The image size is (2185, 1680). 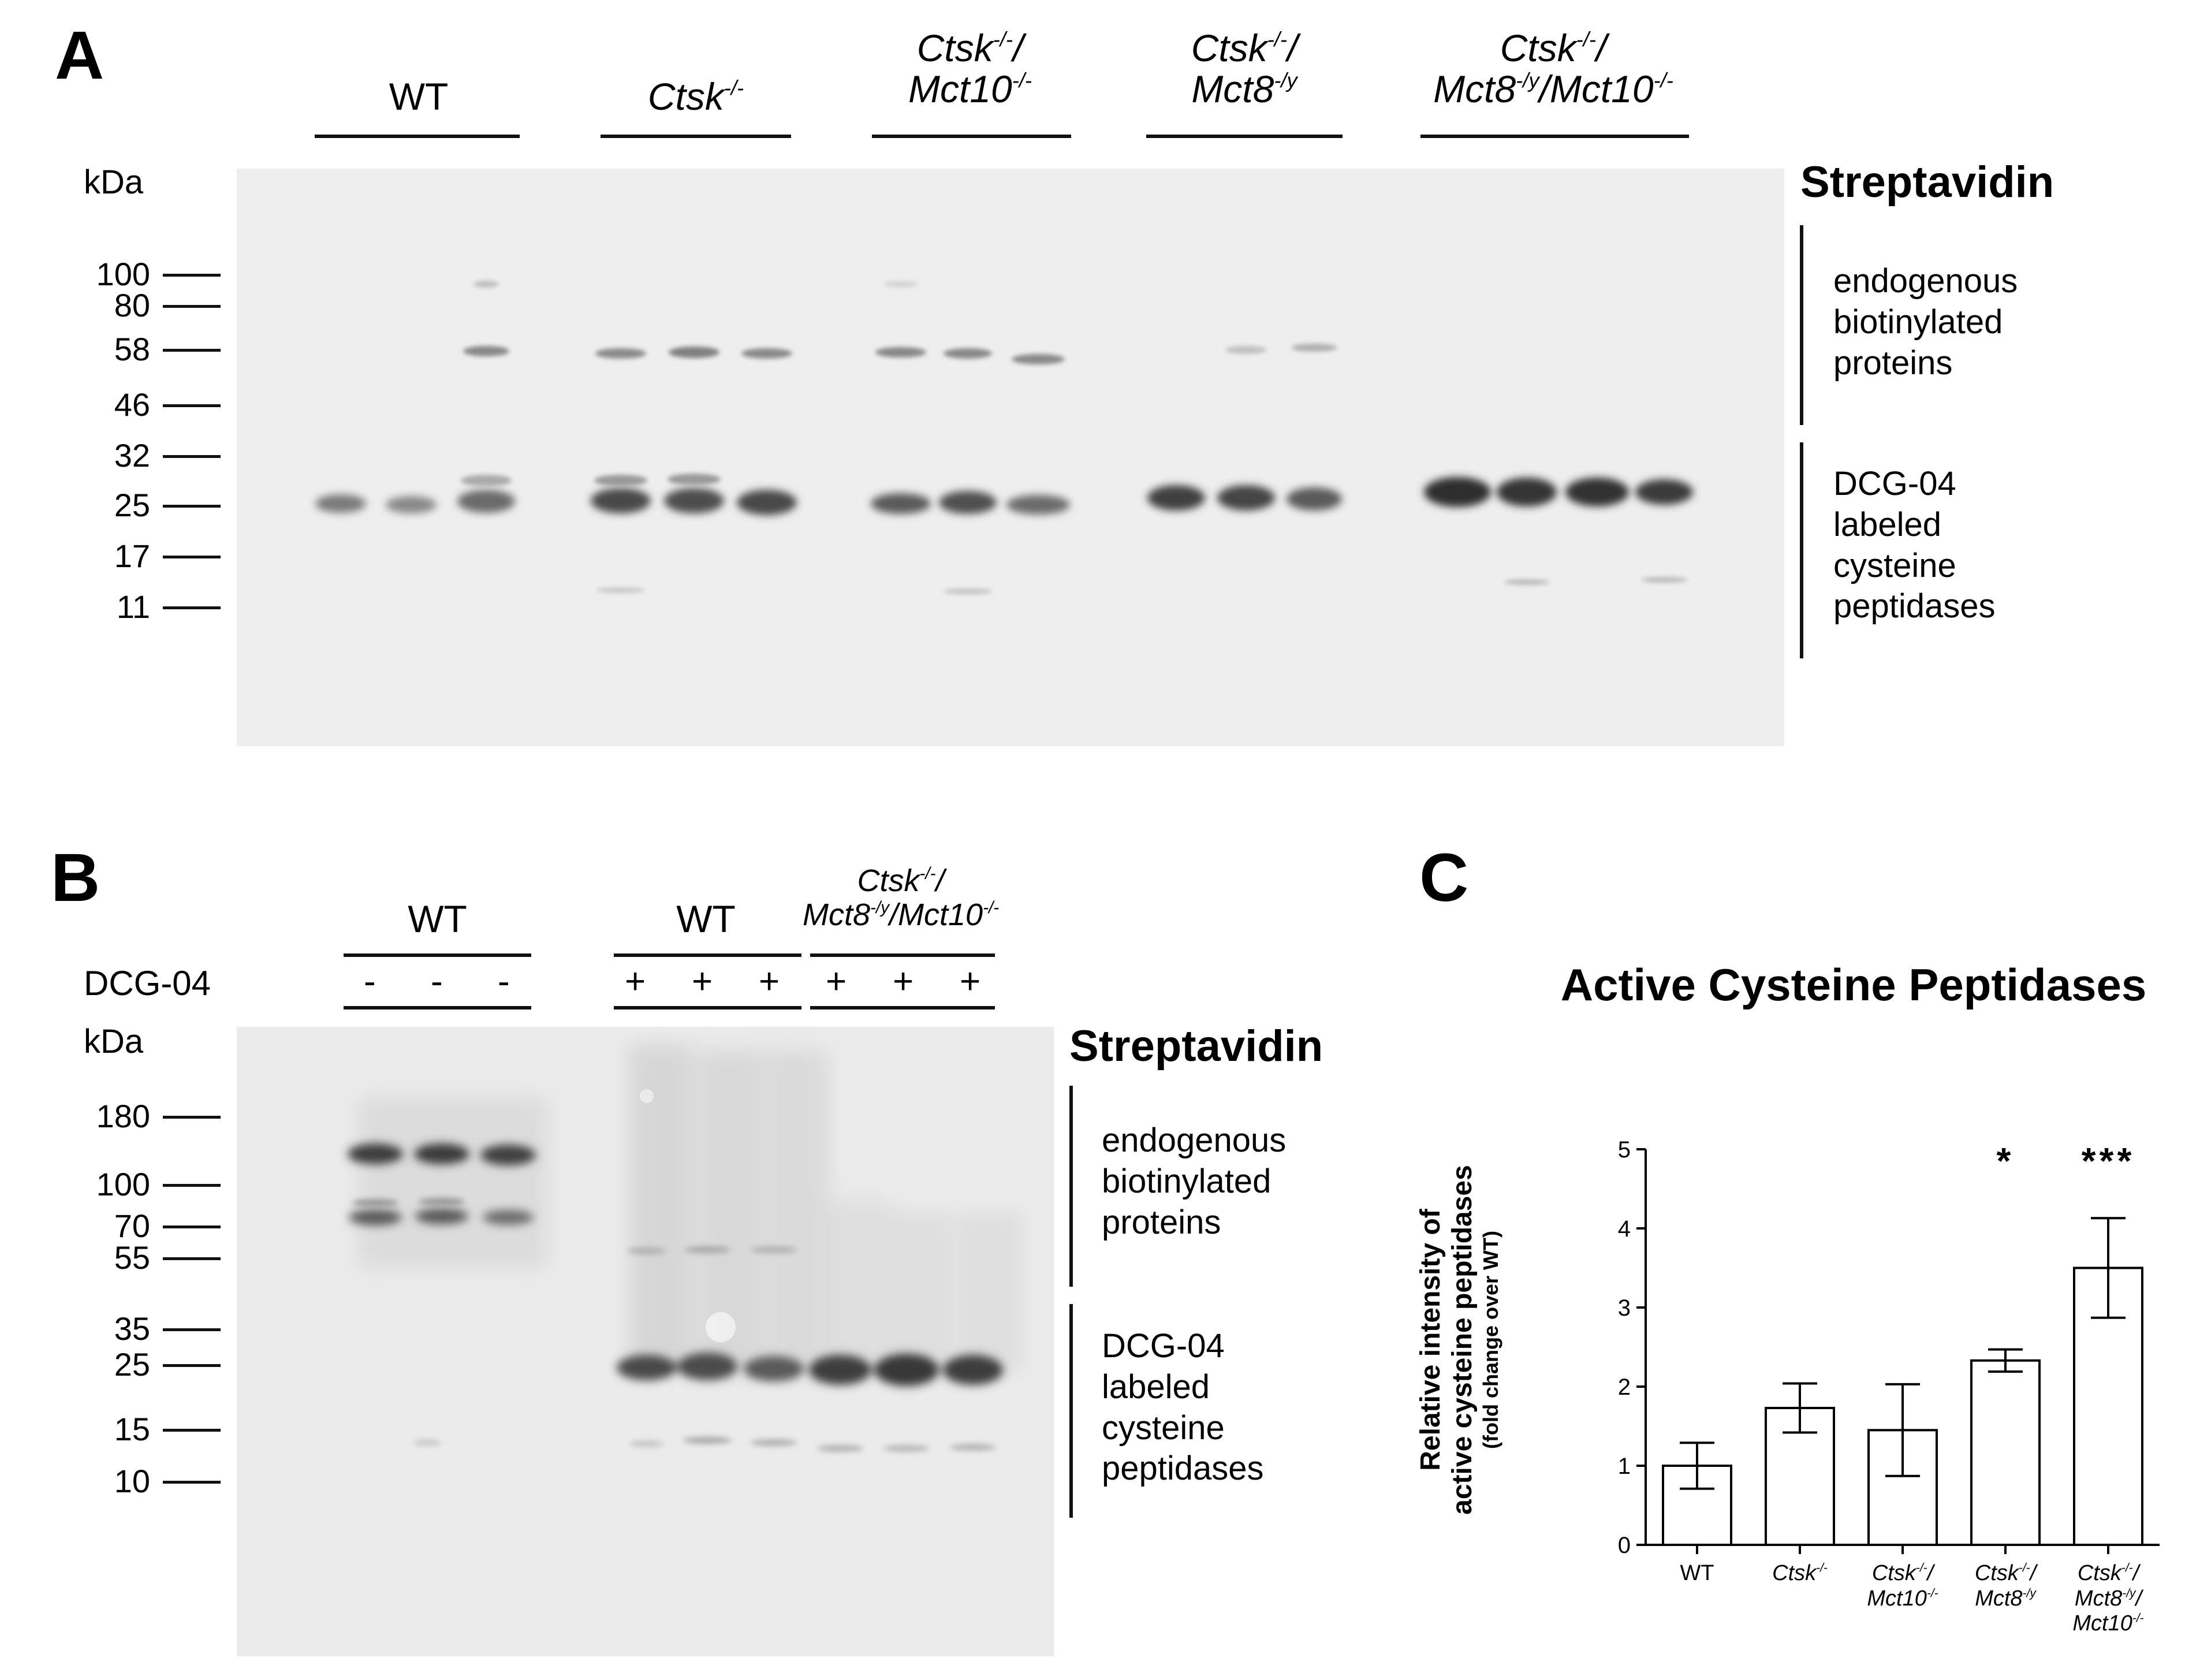 I want to click on panel-b-letter: B, so click(x=75, y=878).